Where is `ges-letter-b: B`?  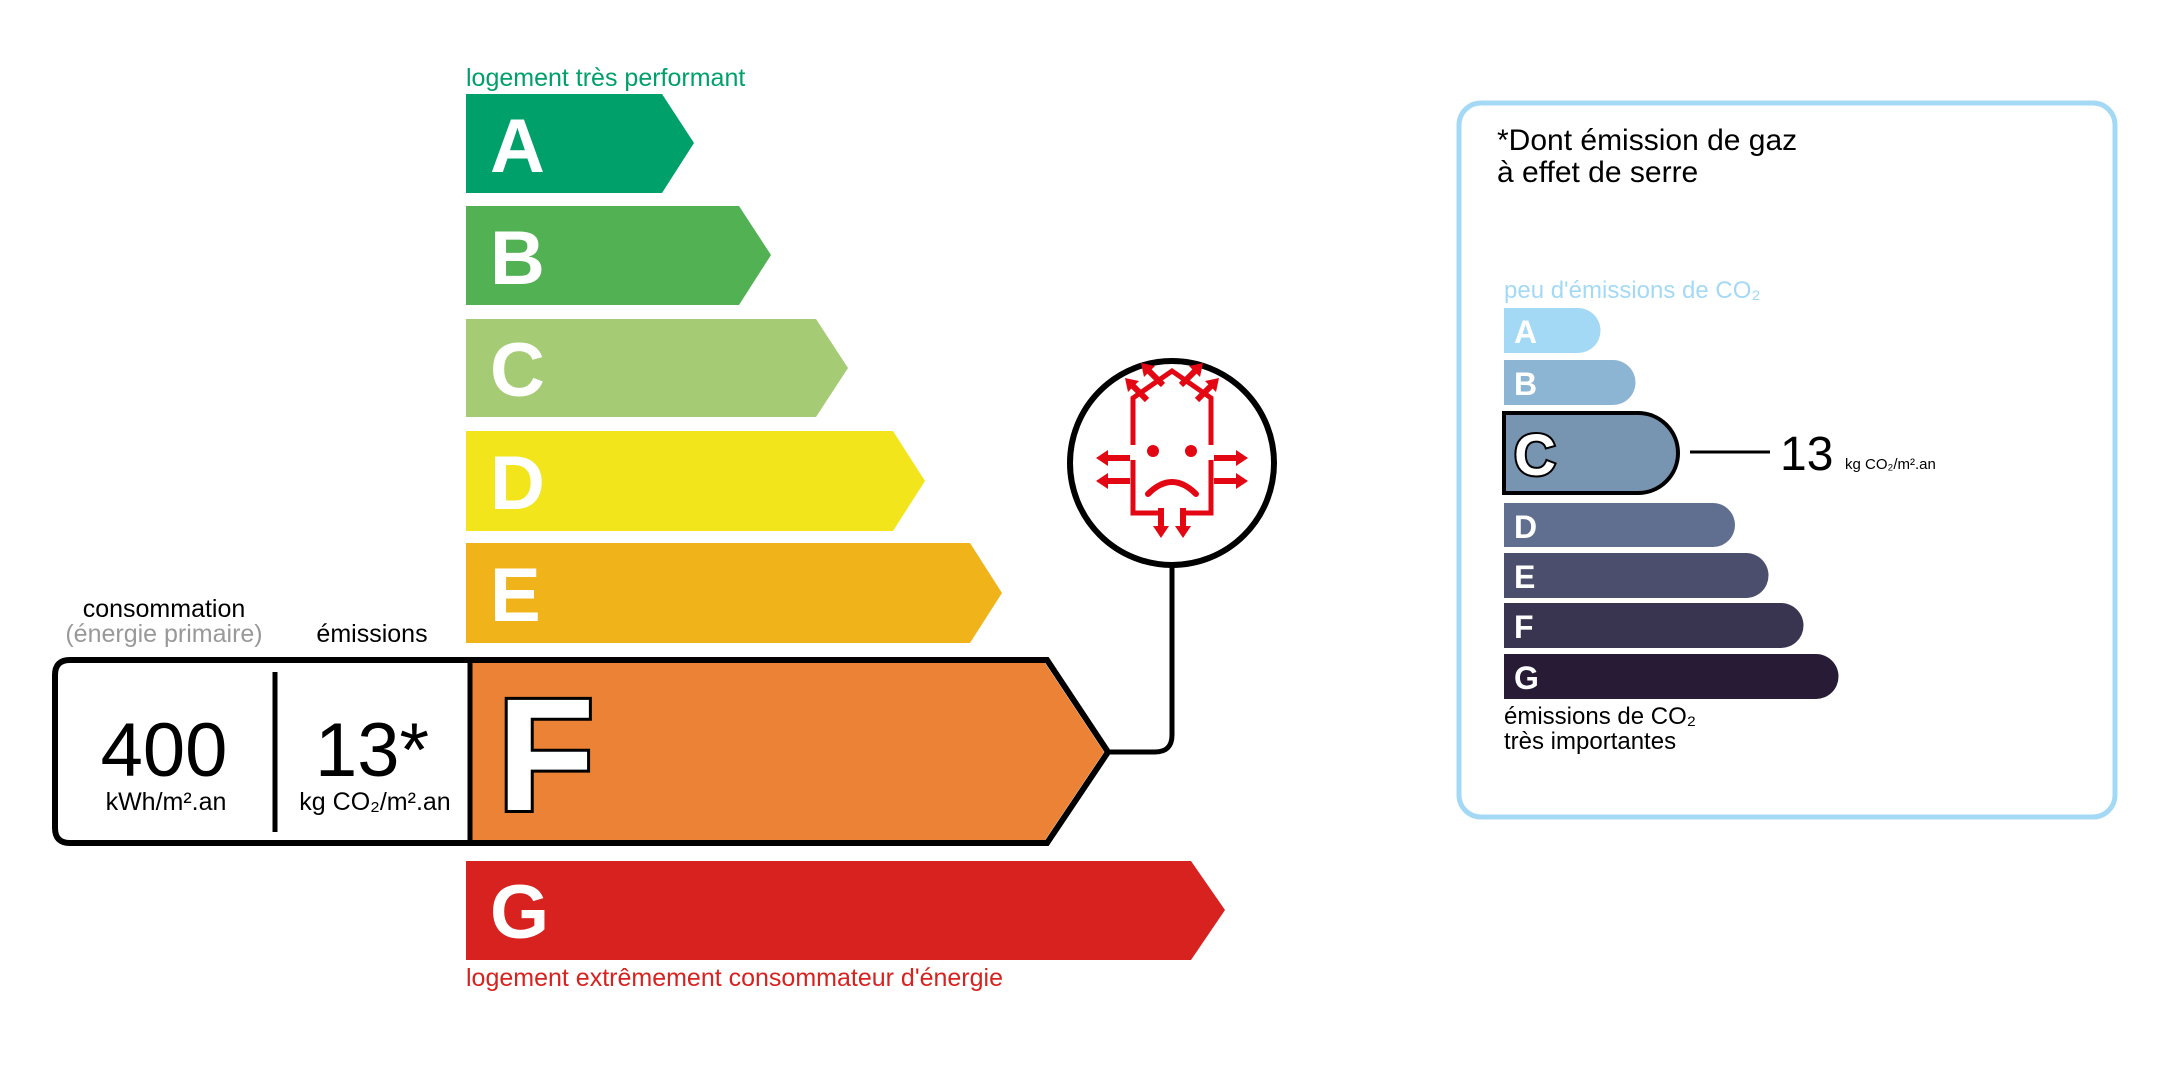 ges-letter-b: B is located at coordinates (1525, 384).